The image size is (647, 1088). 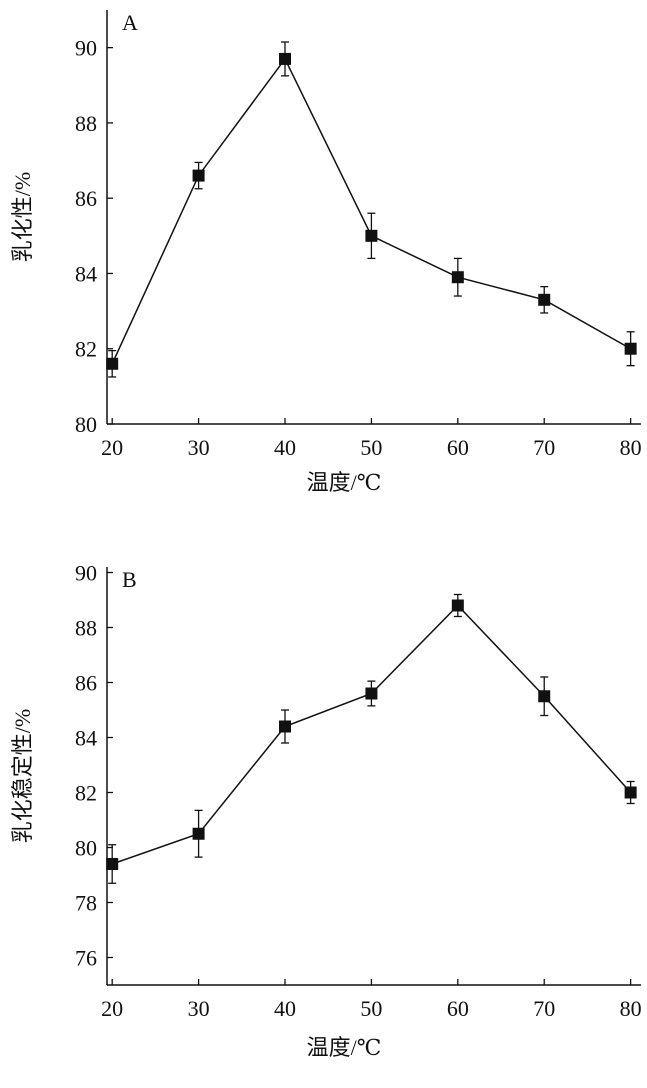 What do you see at coordinates (129, 579) in the screenshot?
I see `panel-label: B` at bounding box center [129, 579].